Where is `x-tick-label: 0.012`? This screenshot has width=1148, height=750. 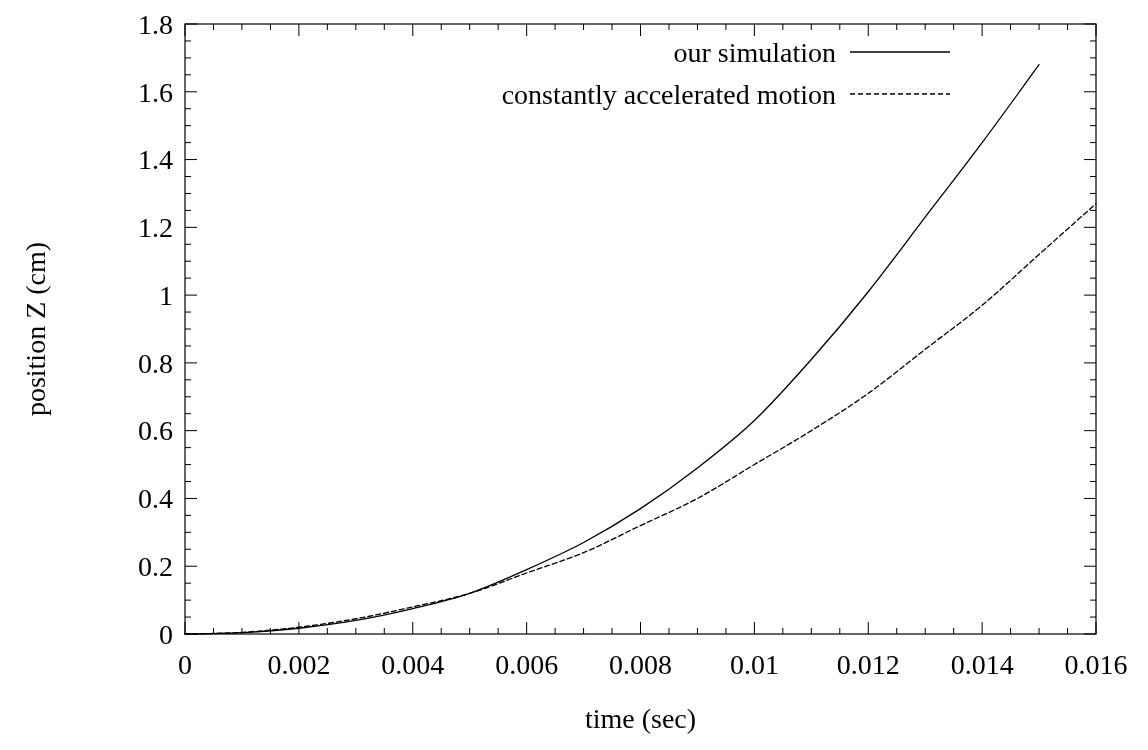
x-tick-label: 0.012 is located at coordinates (868, 664).